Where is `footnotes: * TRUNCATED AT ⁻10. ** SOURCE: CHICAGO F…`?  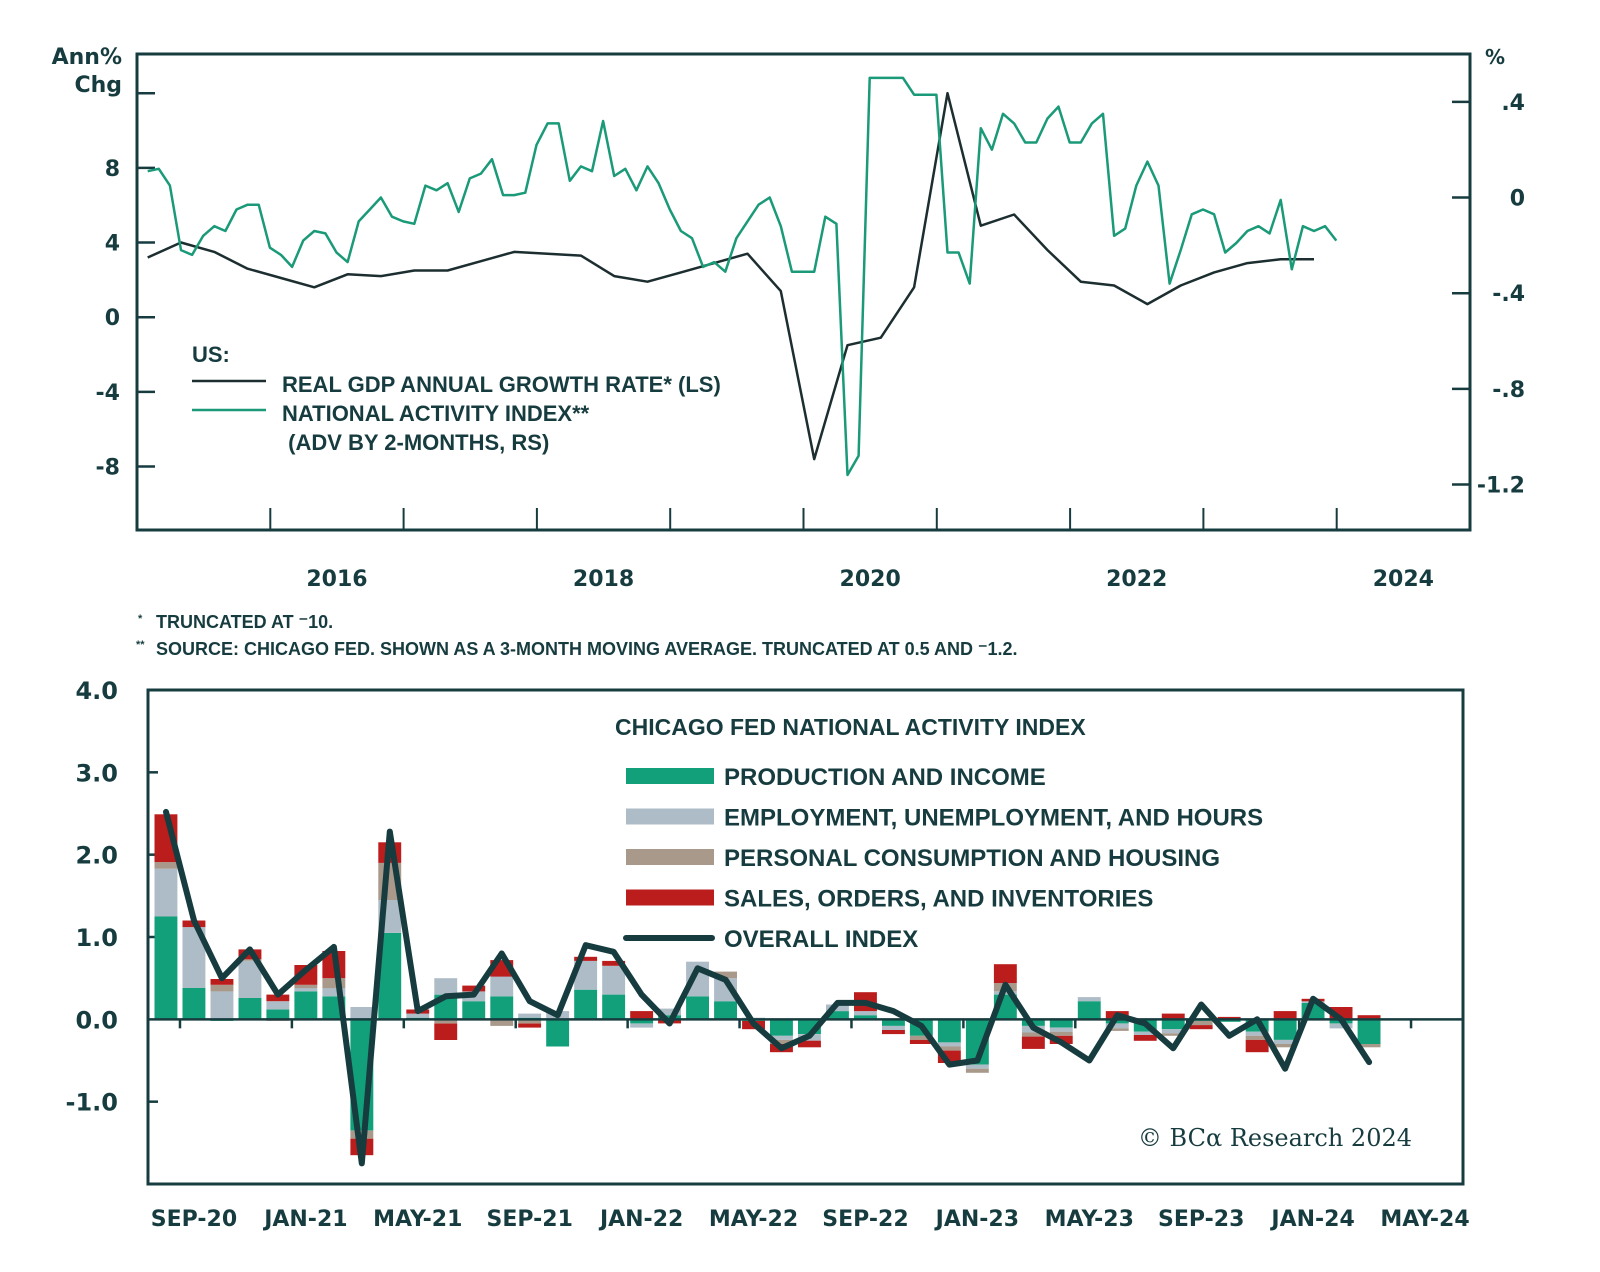
footnotes: * TRUNCATED AT ⁻10. ** SOURCE: CHICAGO F… is located at coordinates (577, 635).